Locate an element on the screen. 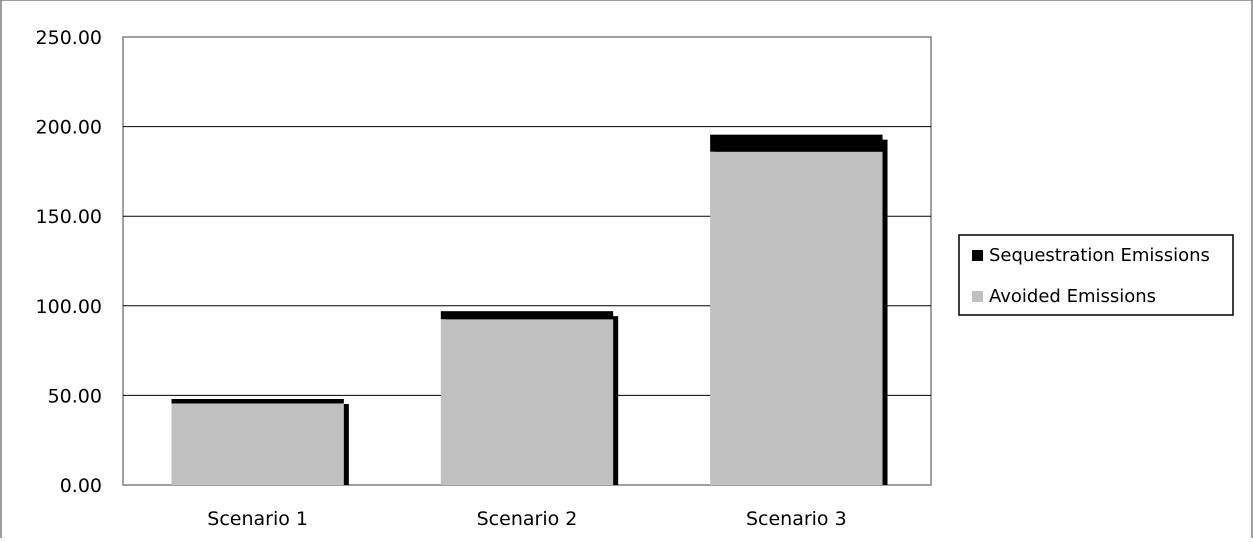  y-tick-label: 0.00 is located at coordinates (81, 486).